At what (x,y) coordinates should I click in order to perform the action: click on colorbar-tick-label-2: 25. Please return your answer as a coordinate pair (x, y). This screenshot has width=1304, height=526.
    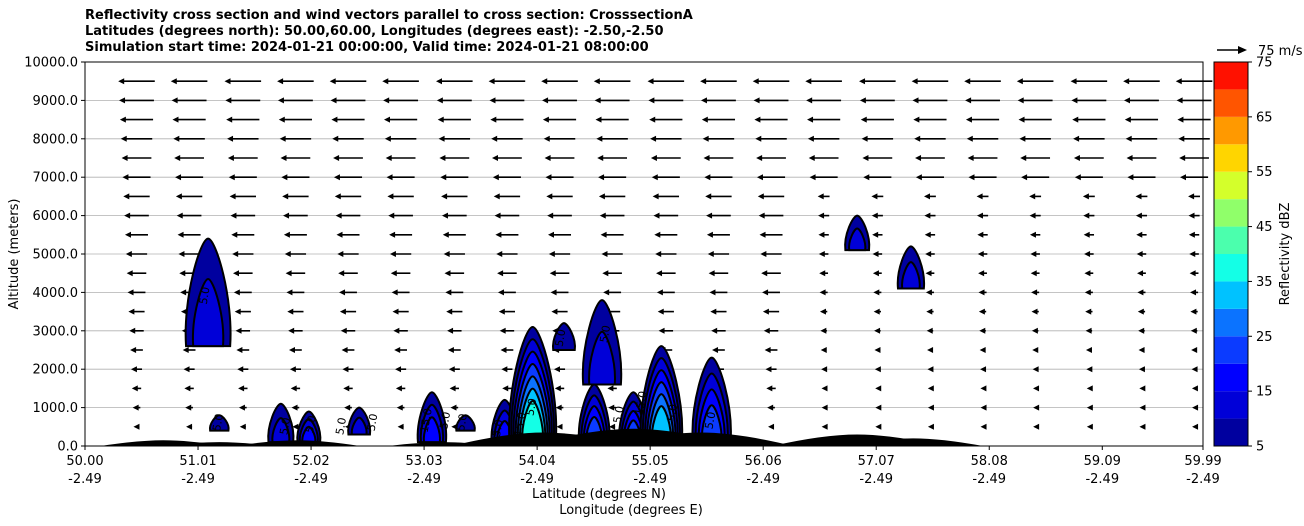
    Looking at the image, I should click on (1264, 337).